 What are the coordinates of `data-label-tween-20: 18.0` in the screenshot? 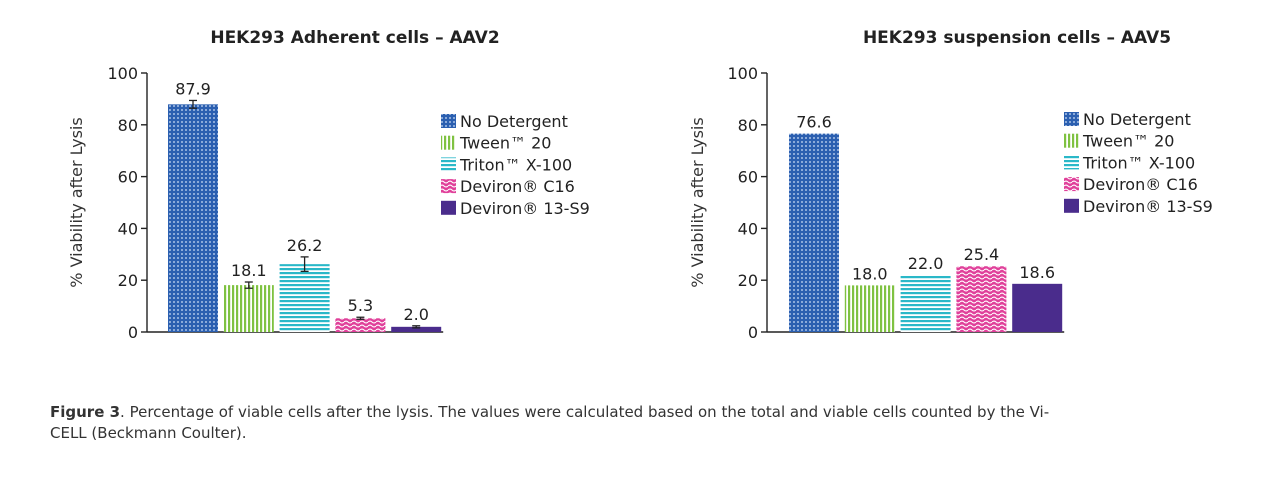 It's located at (870, 273).